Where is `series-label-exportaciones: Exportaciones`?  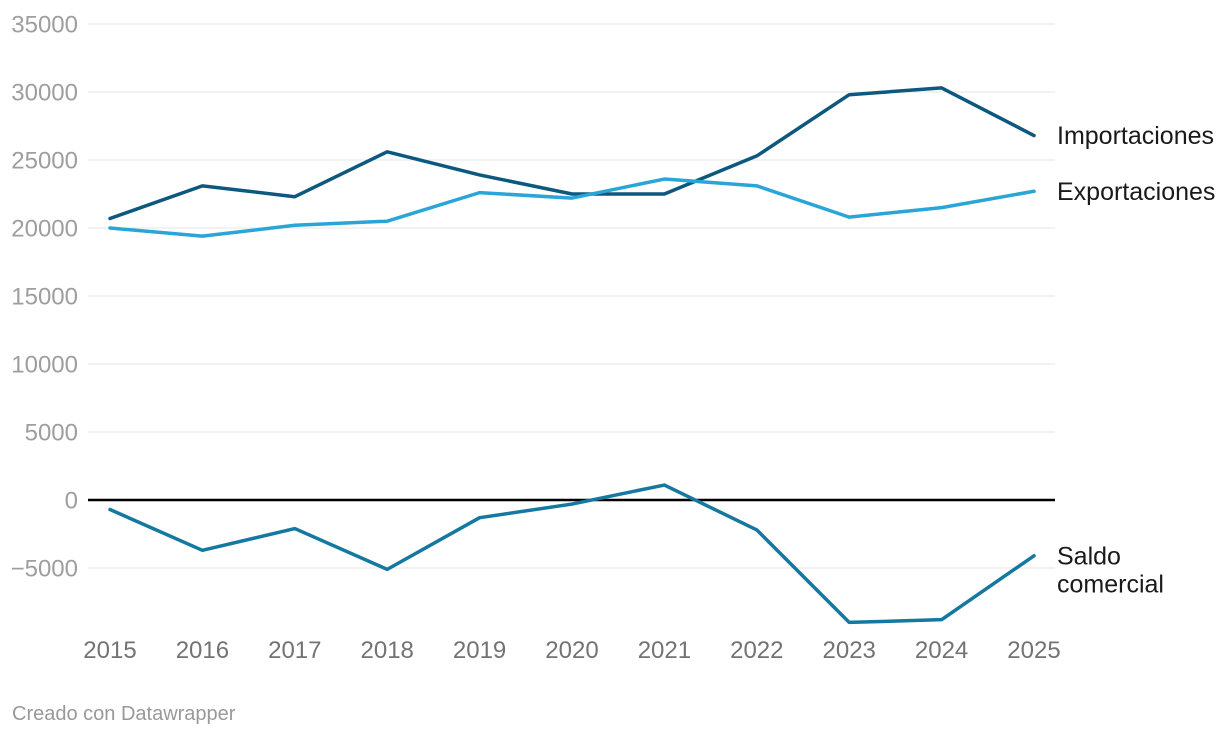
series-label-exportaciones: Exportaciones is located at coordinates (1136, 192).